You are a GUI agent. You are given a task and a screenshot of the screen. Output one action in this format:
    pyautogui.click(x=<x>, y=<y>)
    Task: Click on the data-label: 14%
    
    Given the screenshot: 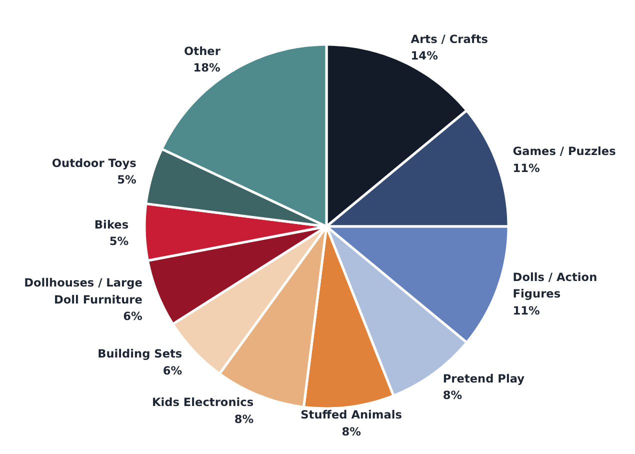 What is the action you would take?
    pyautogui.click(x=424, y=55)
    